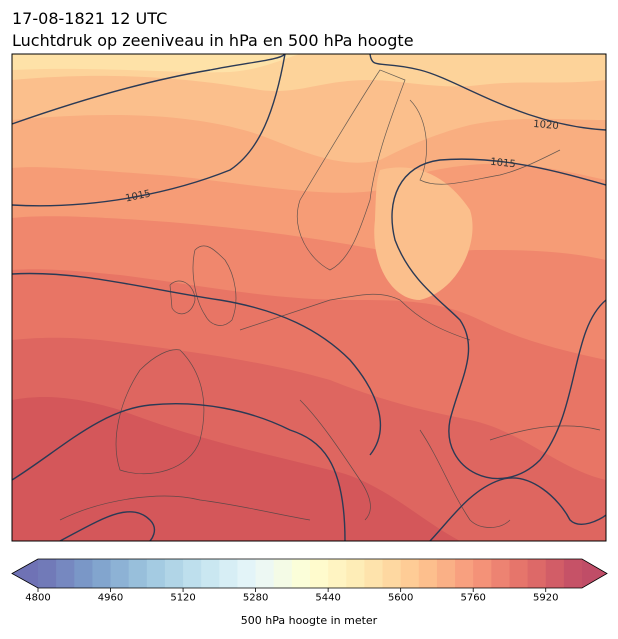 The height and width of the screenshot is (639, 618). Describe the element at coordinates (400, 597) in the screenshot. I see `colorbar-tick-label: 5600` at that location.